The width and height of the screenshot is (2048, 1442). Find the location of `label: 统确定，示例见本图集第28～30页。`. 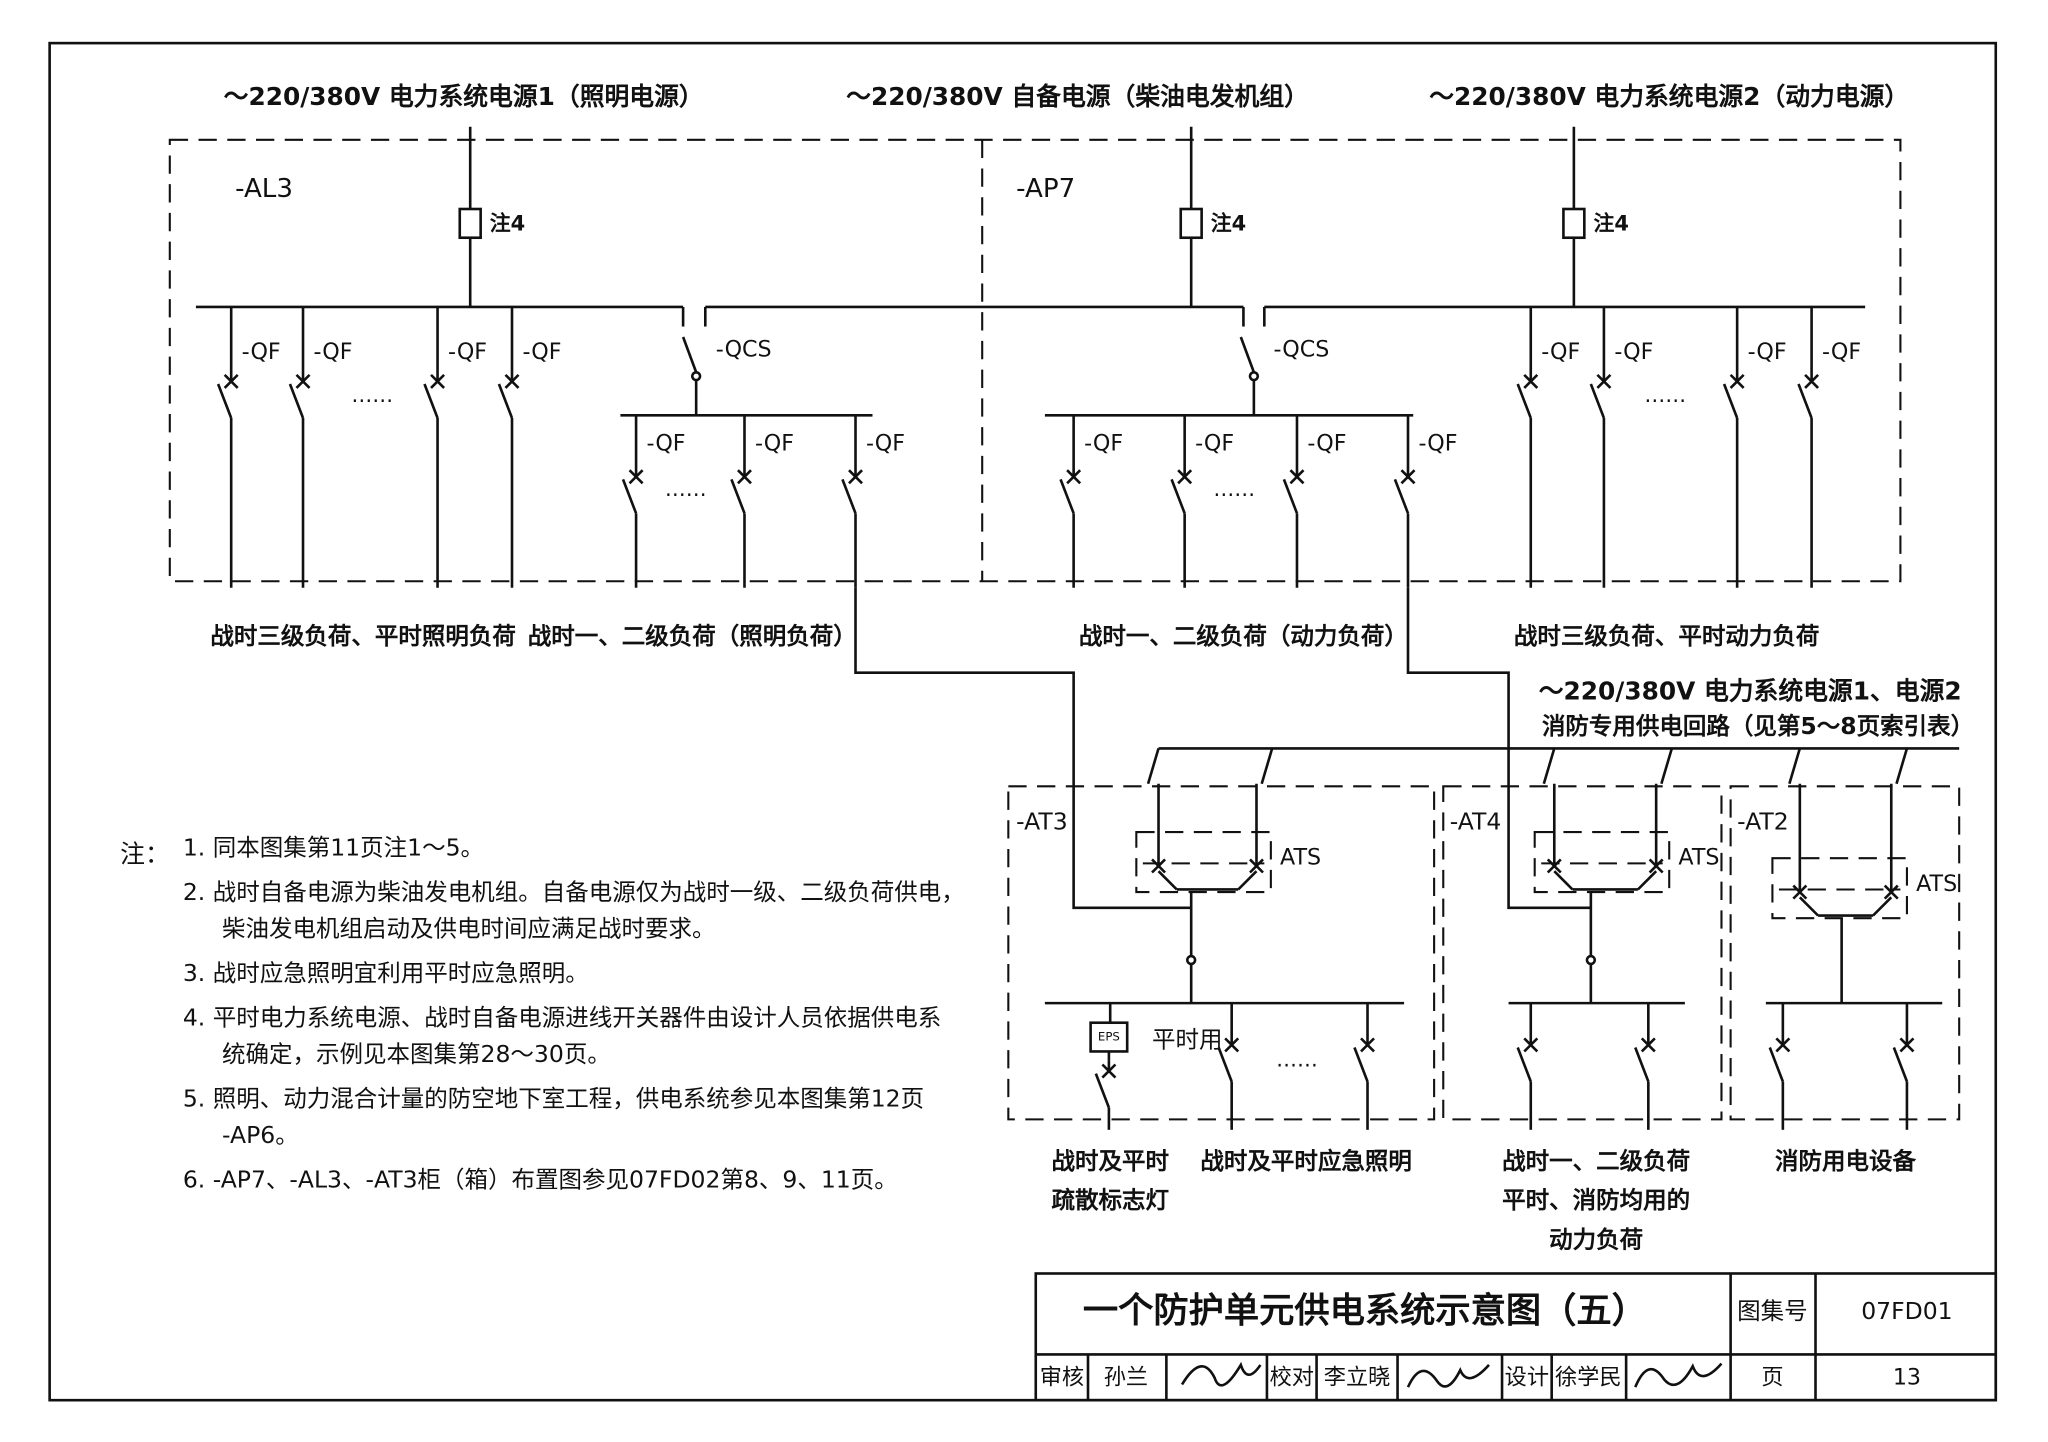

label: 统确定，示例见本图集第28～30页。 is located at coordinates (416, 1054).